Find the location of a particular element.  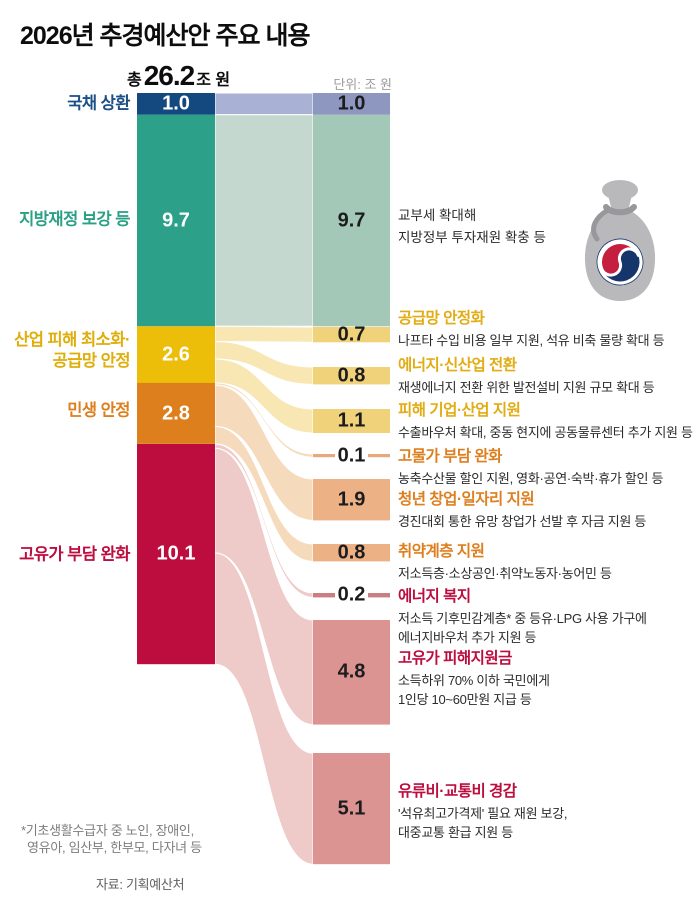

total-prefix: 총 is located at coordinates (134, 80).